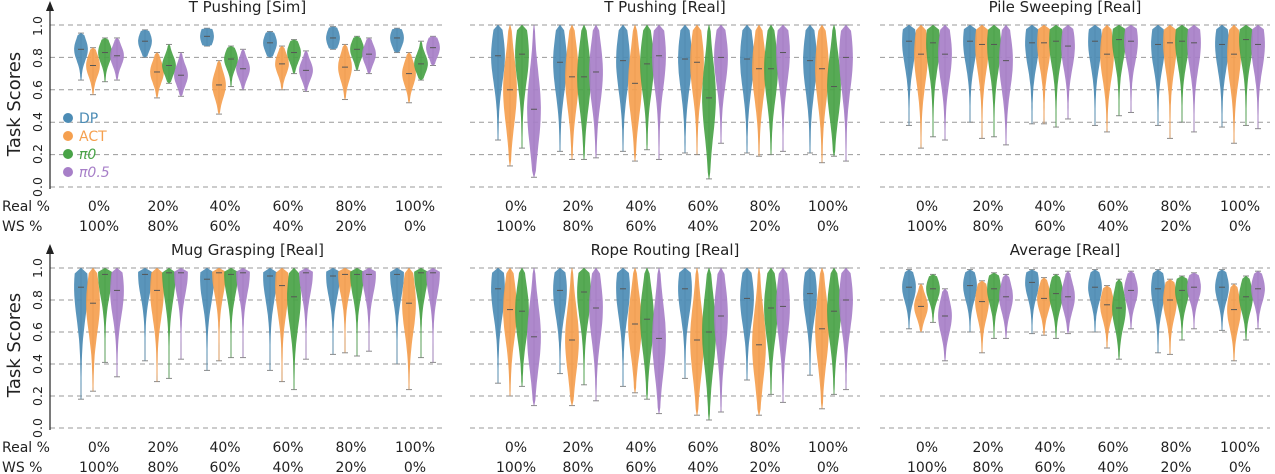  What do you see at coordinates (665, 250) in the screenshot?
I see `panel-title: Rope Routing [Real]` at bounding box center [665, 250].